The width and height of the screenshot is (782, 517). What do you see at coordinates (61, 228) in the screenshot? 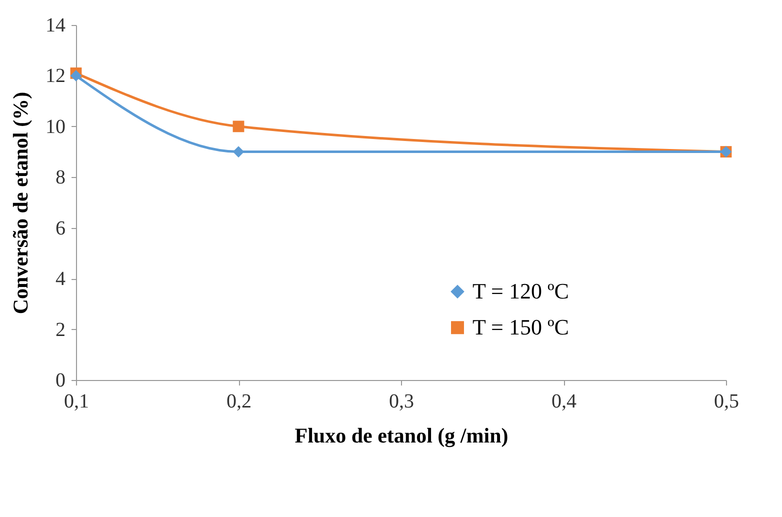
I see `y-tick-label: 6` at bounding box center [61, 228].